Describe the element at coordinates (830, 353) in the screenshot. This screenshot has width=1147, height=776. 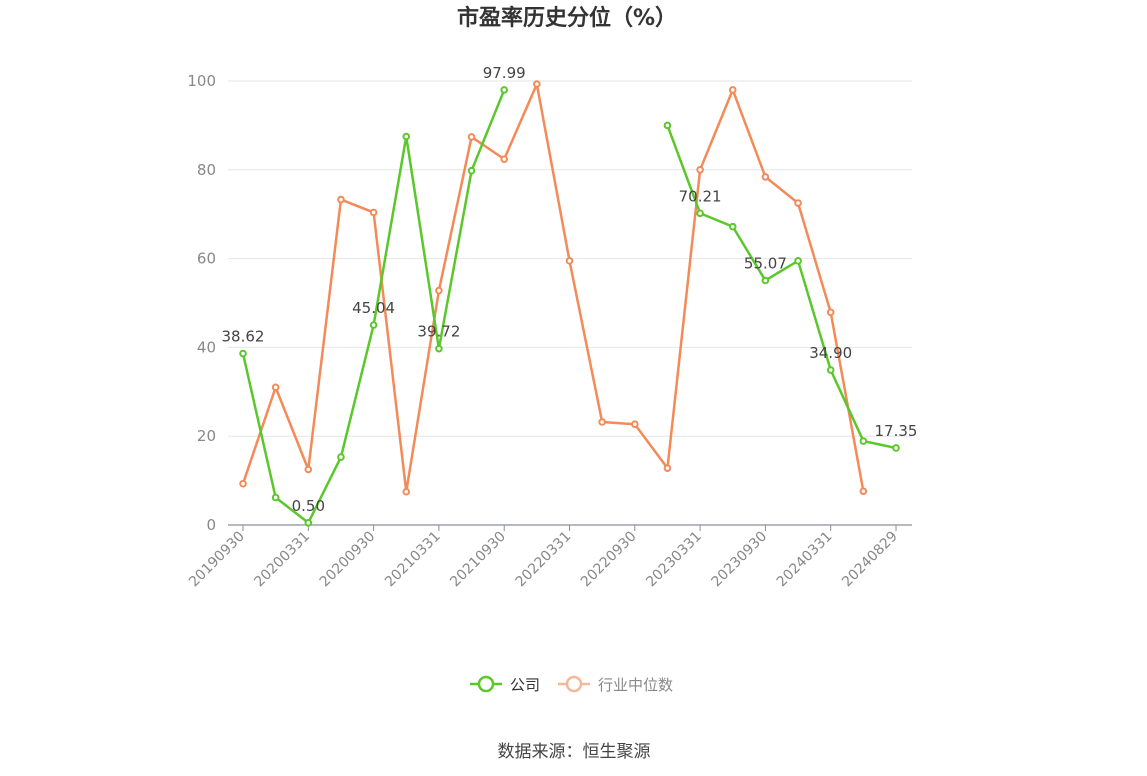
I see `data-label: 34.90` at that location.